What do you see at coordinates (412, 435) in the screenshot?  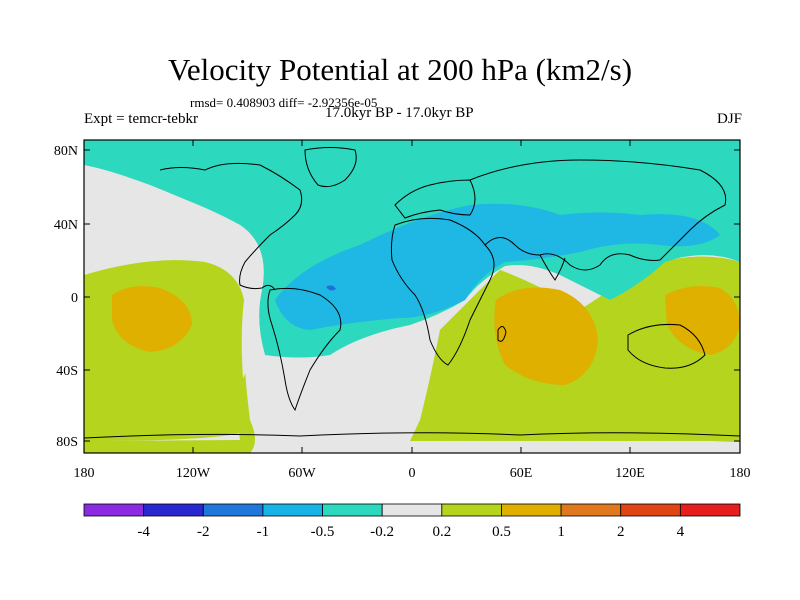 I see `coast-antarctica` at bounding box center [412, 435].